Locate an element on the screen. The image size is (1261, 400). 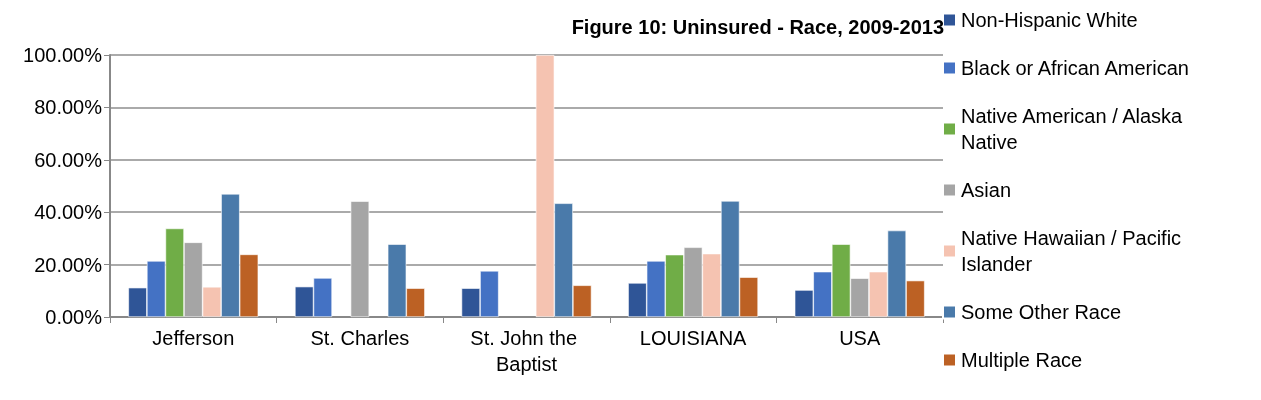
legend-label: Native Hawaiian / Pacific Islander is located at coordinates (1074, 251).